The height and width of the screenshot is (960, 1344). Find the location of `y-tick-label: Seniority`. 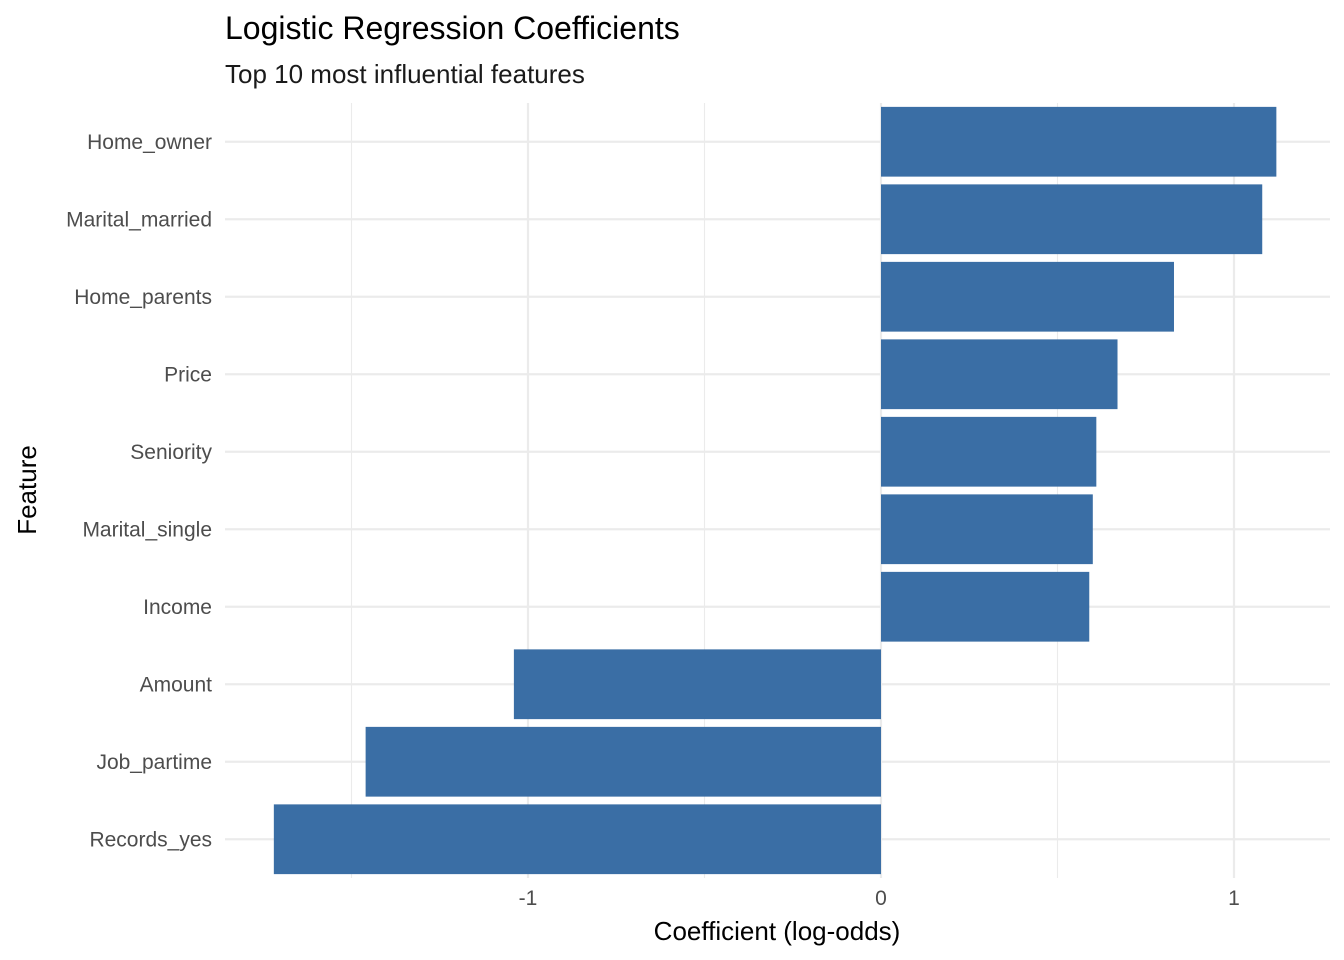

y-tick-label: Seniority is located at coordinates (171, 452).